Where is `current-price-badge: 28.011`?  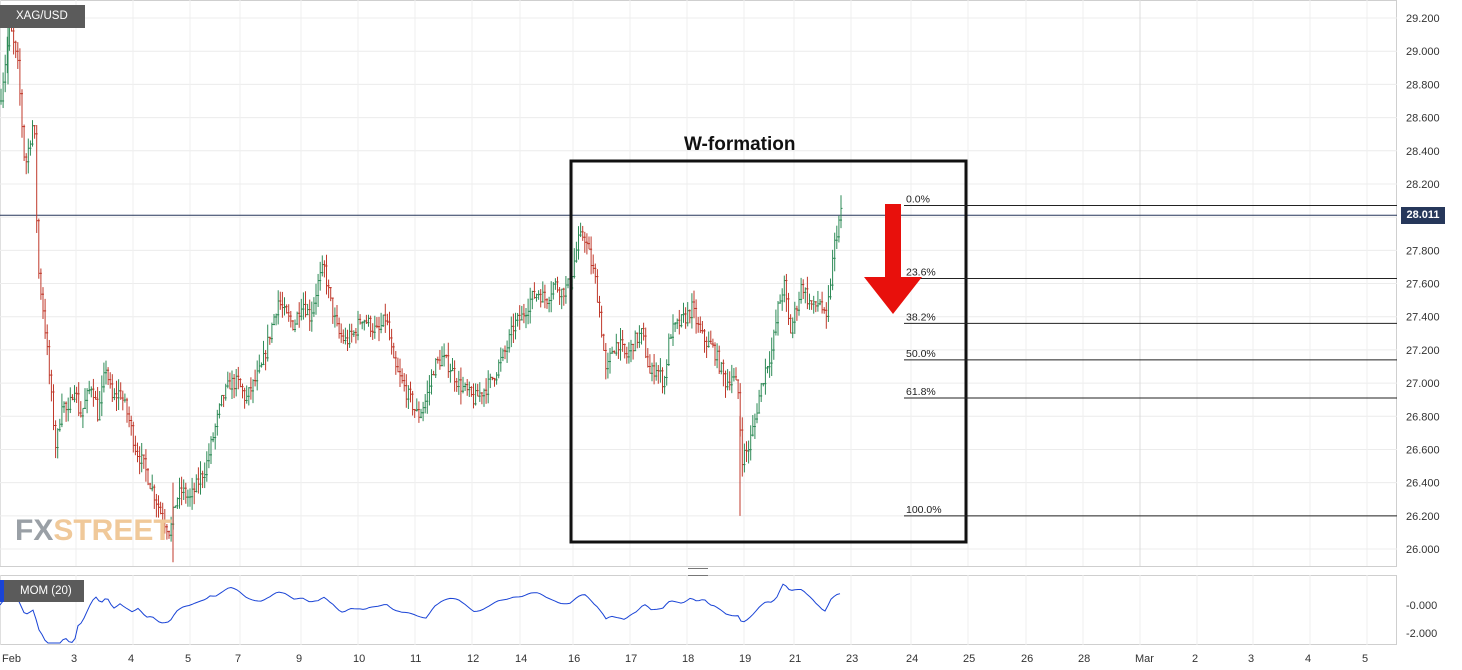
current-price-badge: 28.011 is located at coordinates (1423, 215).